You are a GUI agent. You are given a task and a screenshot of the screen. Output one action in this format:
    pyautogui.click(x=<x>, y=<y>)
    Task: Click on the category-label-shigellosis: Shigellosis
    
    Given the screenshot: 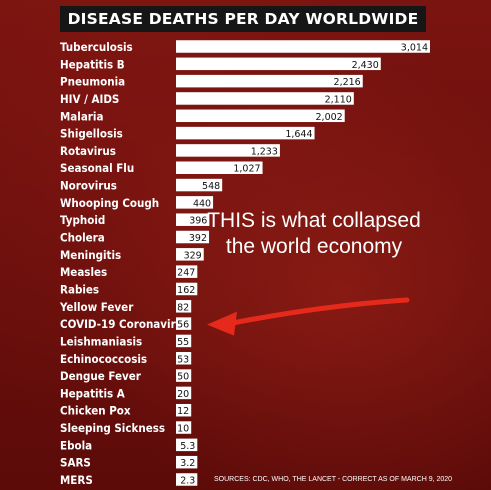 What is the action you would take?
    pyautogui.click(x=91, y=134)
    